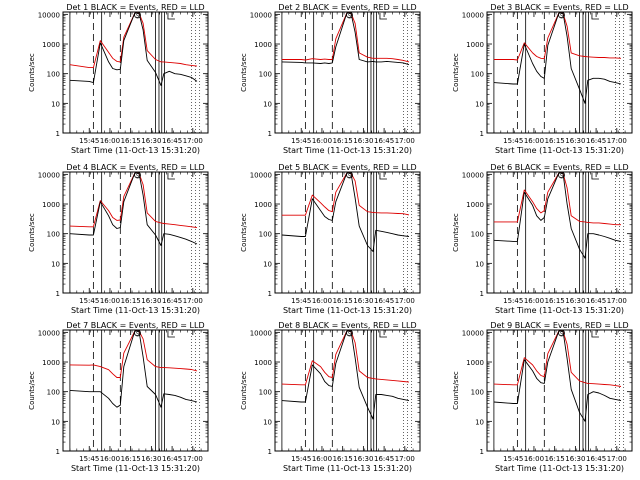  I want to click on panel-title: Det 7 BLACK = Events, RED = LLD, so click(135, 325).